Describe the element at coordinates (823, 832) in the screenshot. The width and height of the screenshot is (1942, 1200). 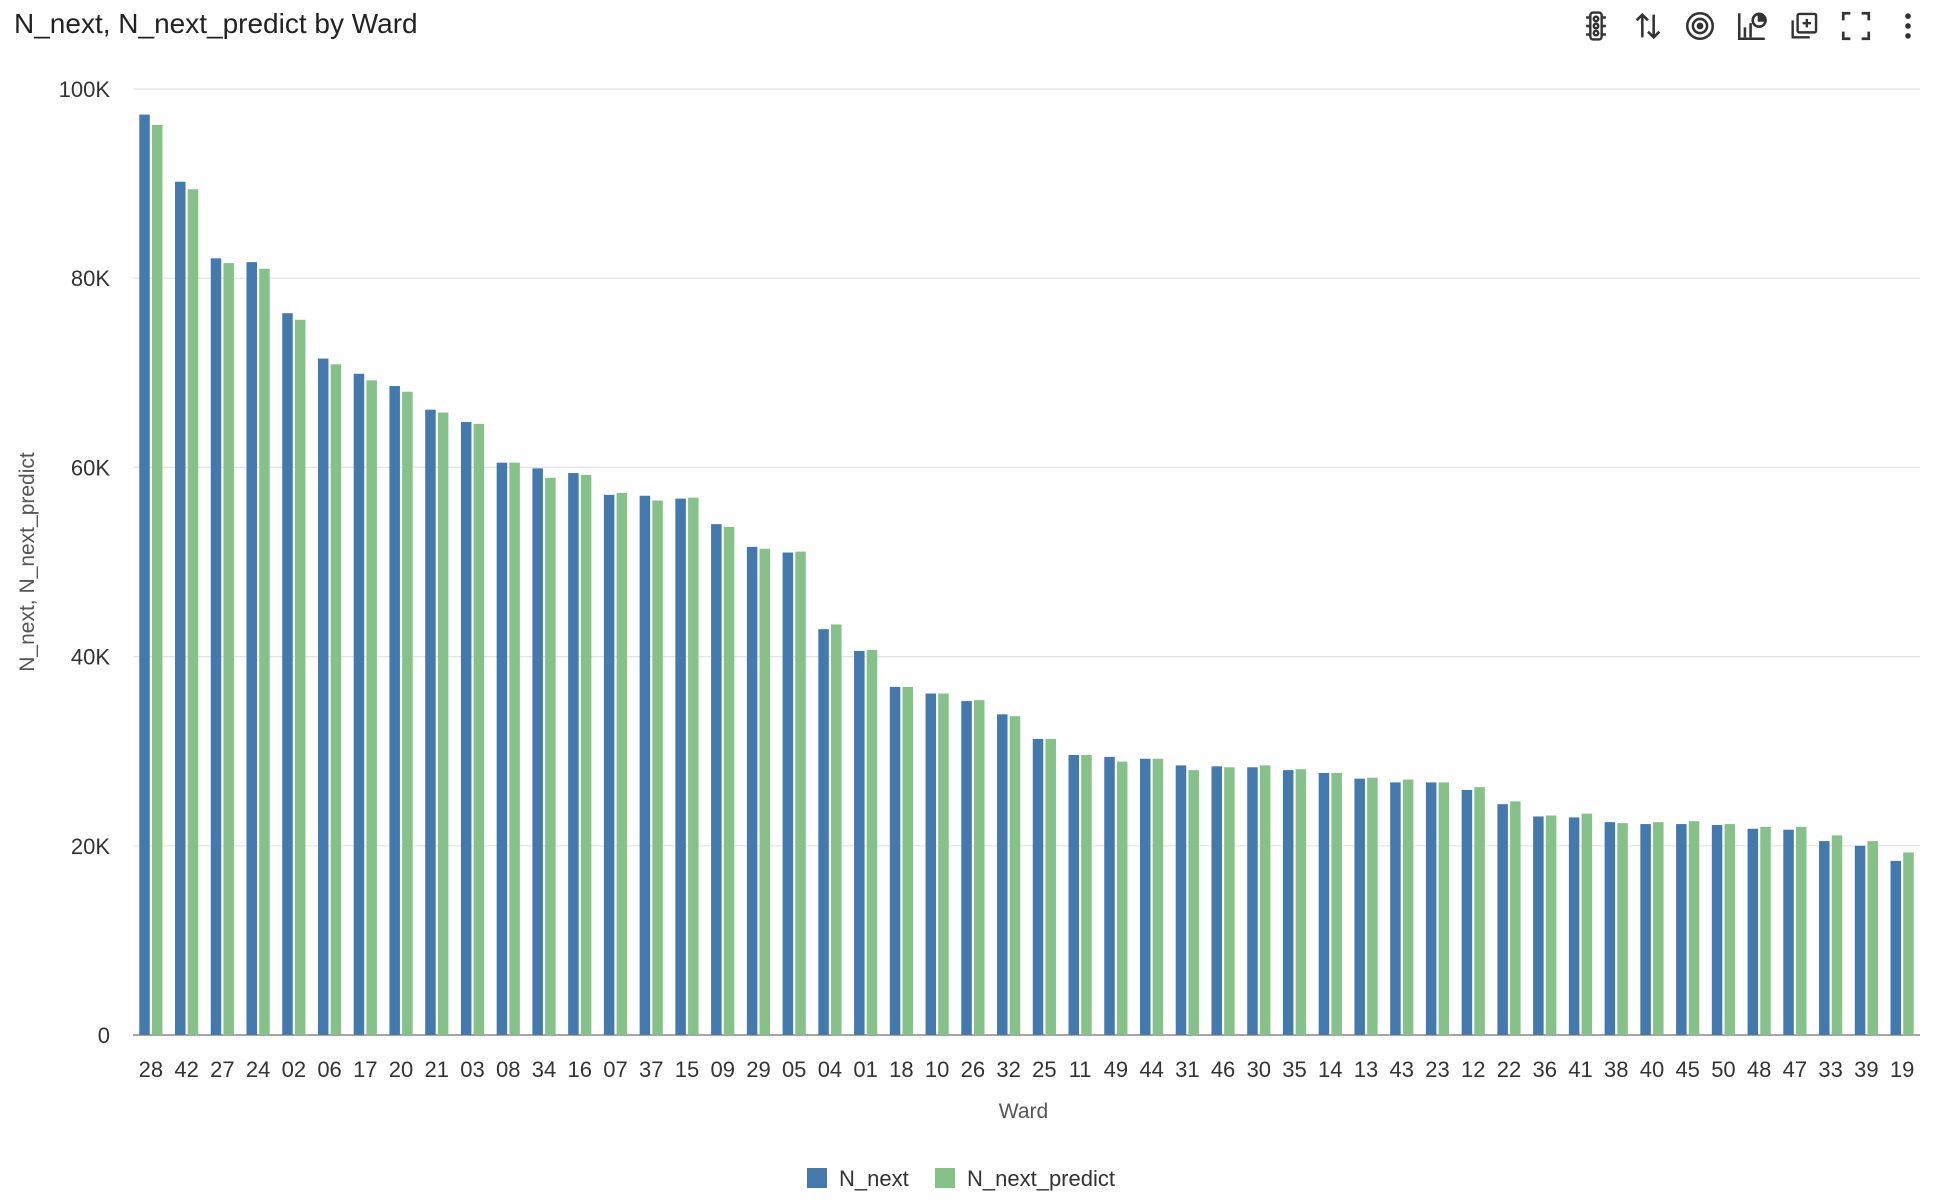
I see `bar-n-next: 04: 42900` at that location.